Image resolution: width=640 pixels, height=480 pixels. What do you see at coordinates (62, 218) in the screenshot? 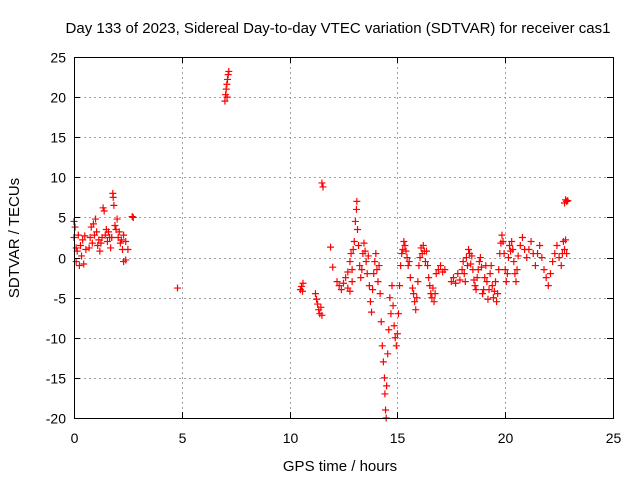
I see `y-tick-label: 5` at bounding box center [62, 218].